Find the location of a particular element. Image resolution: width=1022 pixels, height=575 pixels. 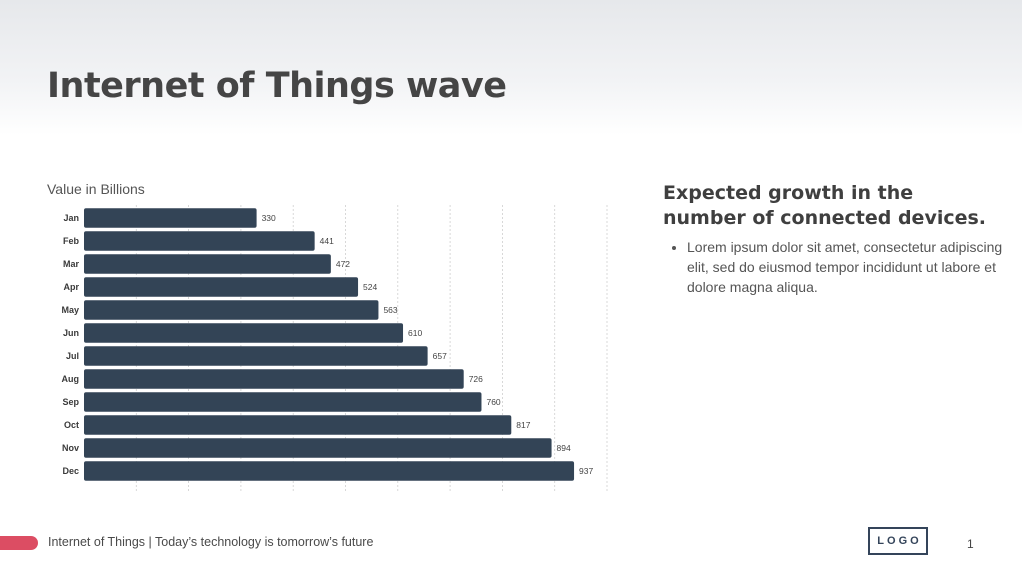

data-label: 894 is located at coordinates (564, 448).